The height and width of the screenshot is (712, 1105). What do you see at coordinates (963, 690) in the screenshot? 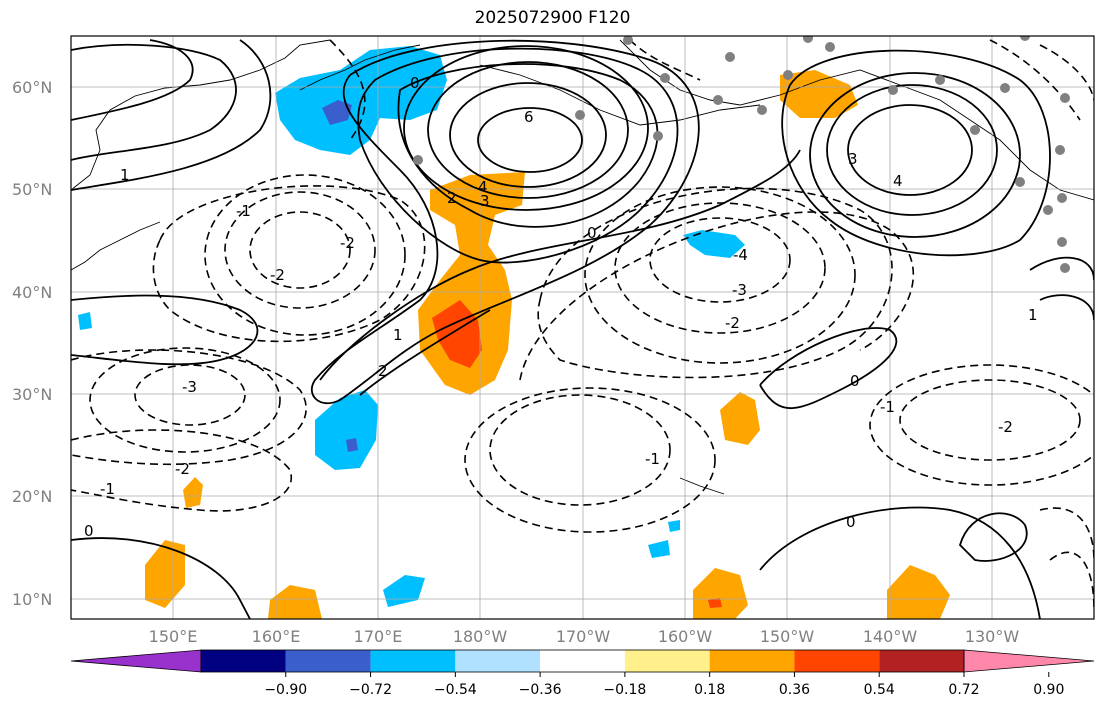
I see `colorbar-tick-label: 0.72` at bounding box center [963, 690].